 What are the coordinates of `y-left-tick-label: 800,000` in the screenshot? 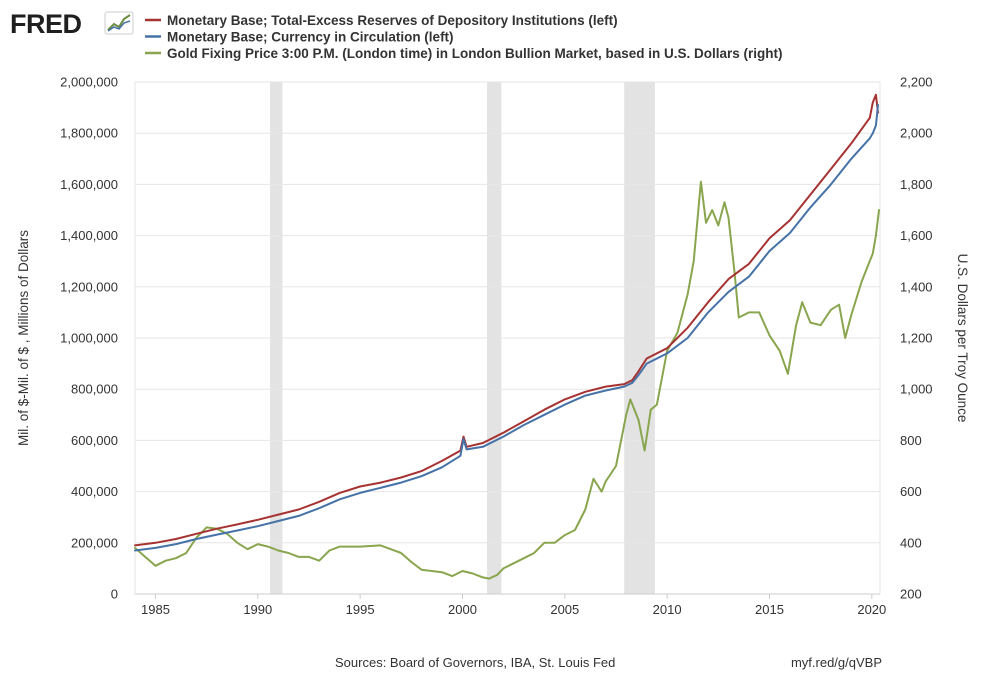 It's located at (94, 389).